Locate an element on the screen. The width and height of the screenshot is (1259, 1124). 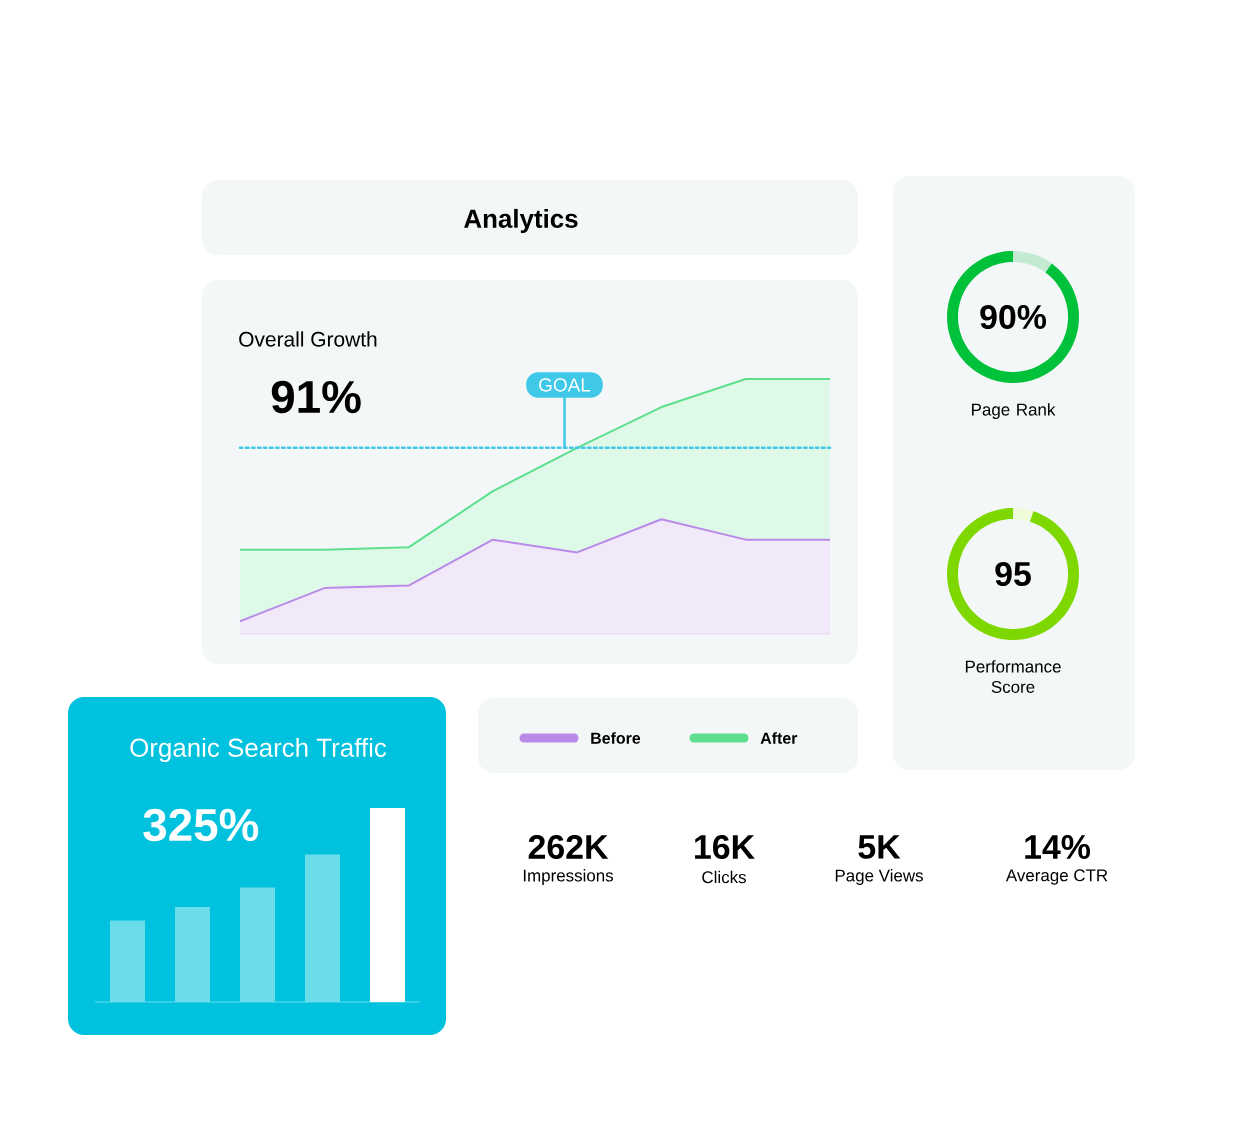
text: 262K is located at coordinates (568, 847).